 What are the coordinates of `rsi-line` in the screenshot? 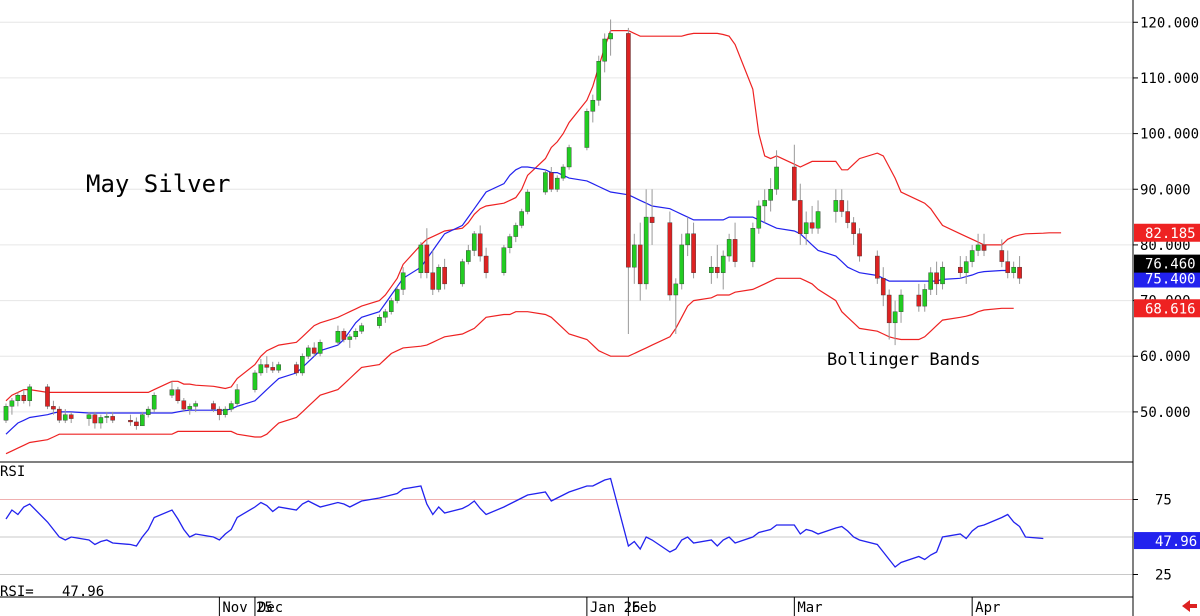 It's located at (524, 522).